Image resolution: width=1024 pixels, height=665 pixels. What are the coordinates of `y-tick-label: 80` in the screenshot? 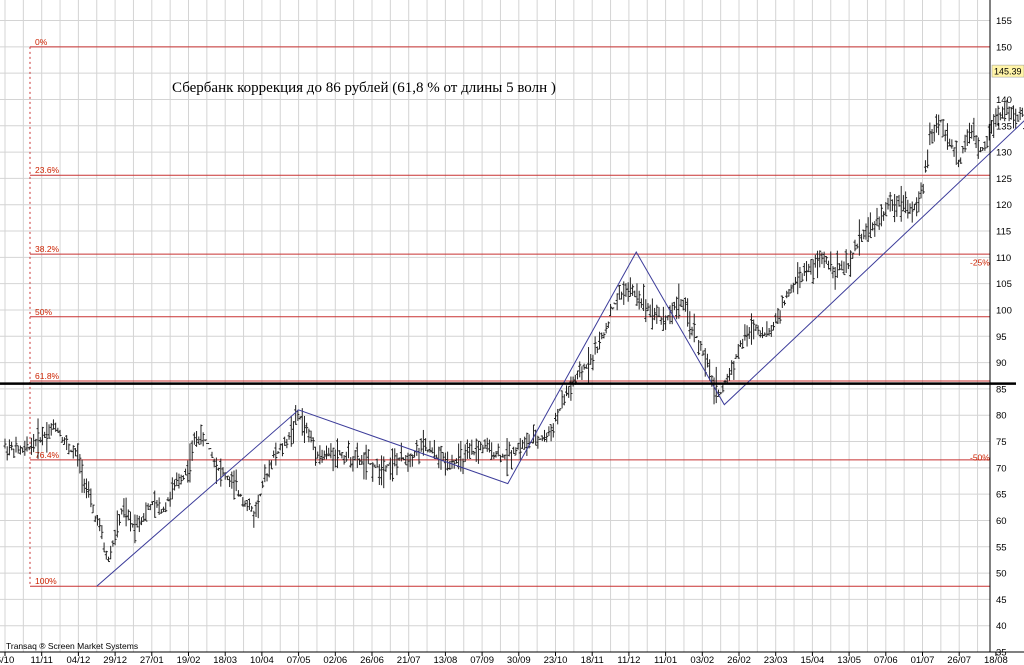 It's located at (1001, 416).